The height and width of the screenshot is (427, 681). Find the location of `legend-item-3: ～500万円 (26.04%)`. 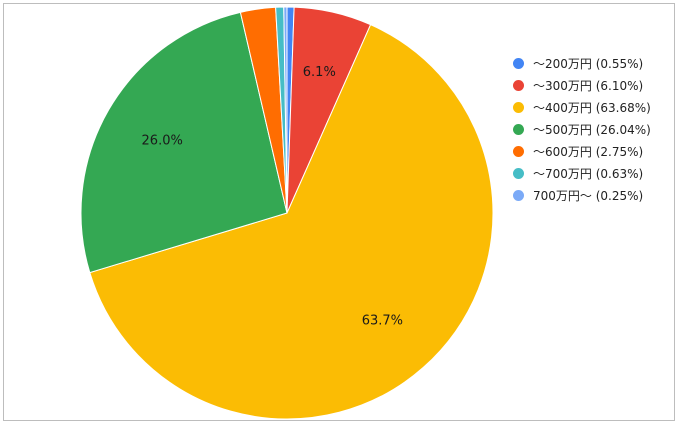

legend-item-3: ～500万円 (26.04%) is located at coordinates (582, 129).